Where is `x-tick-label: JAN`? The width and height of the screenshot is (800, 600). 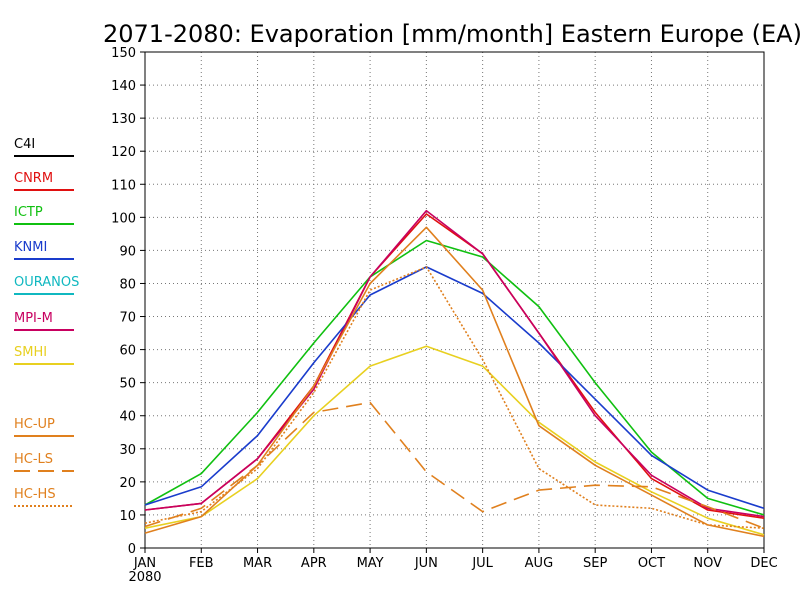
x-tick-label: JAN is located at coordinates (144, 563).